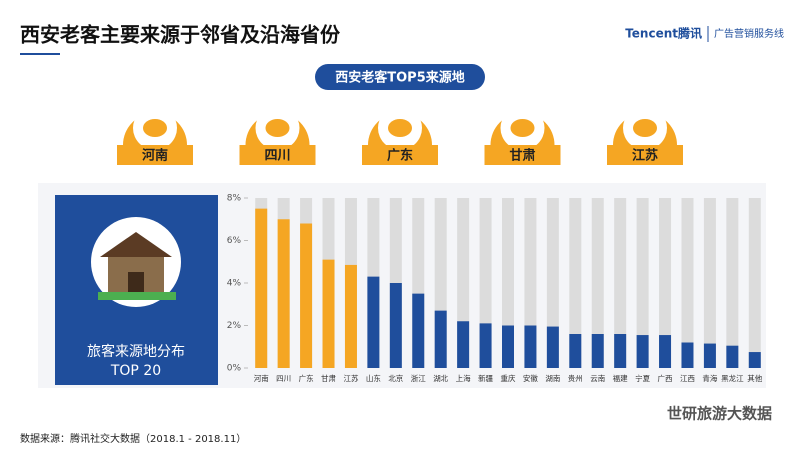 The width and height of the screenshot is (800, 450). I want to click on x-tick-label: 新疆, so click(485, 378).